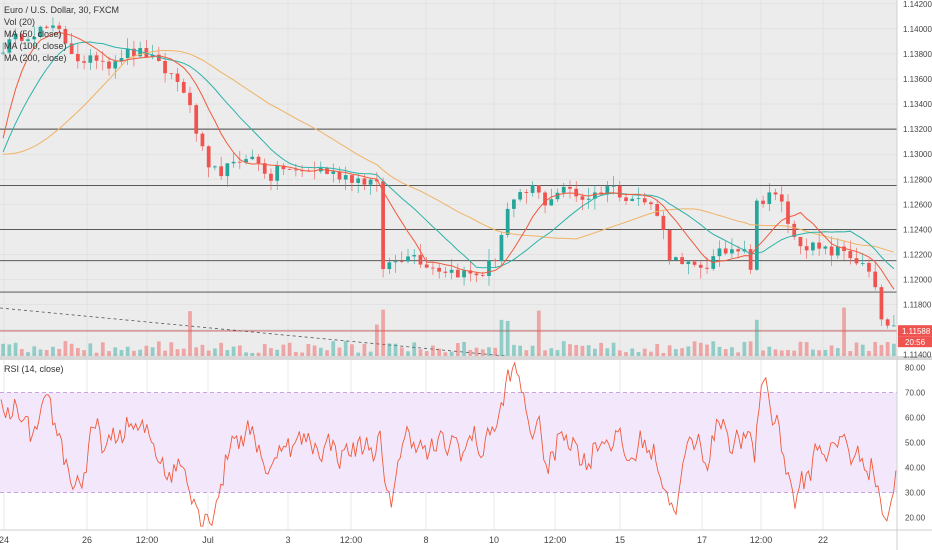  What do you see at coordinates (916, 331) in the screenshot?
I see `current-price-label: 1.11588` at bounding box center [916, 331].